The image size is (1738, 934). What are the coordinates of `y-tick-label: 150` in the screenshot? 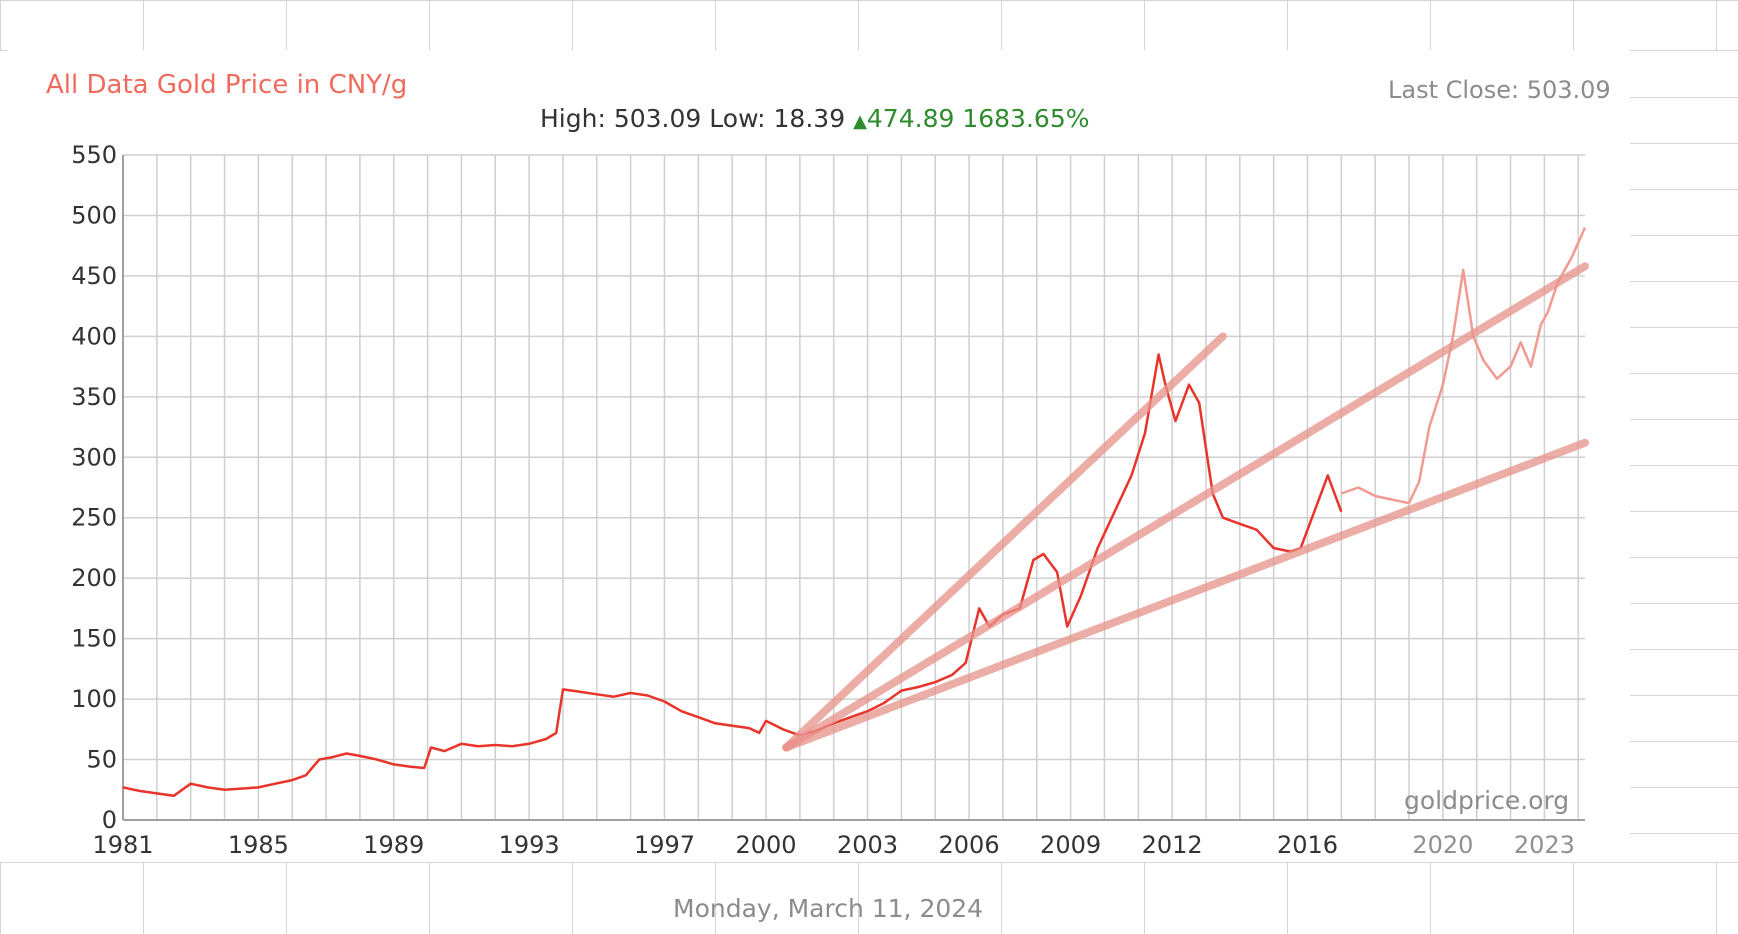 It's located at (94, 639).